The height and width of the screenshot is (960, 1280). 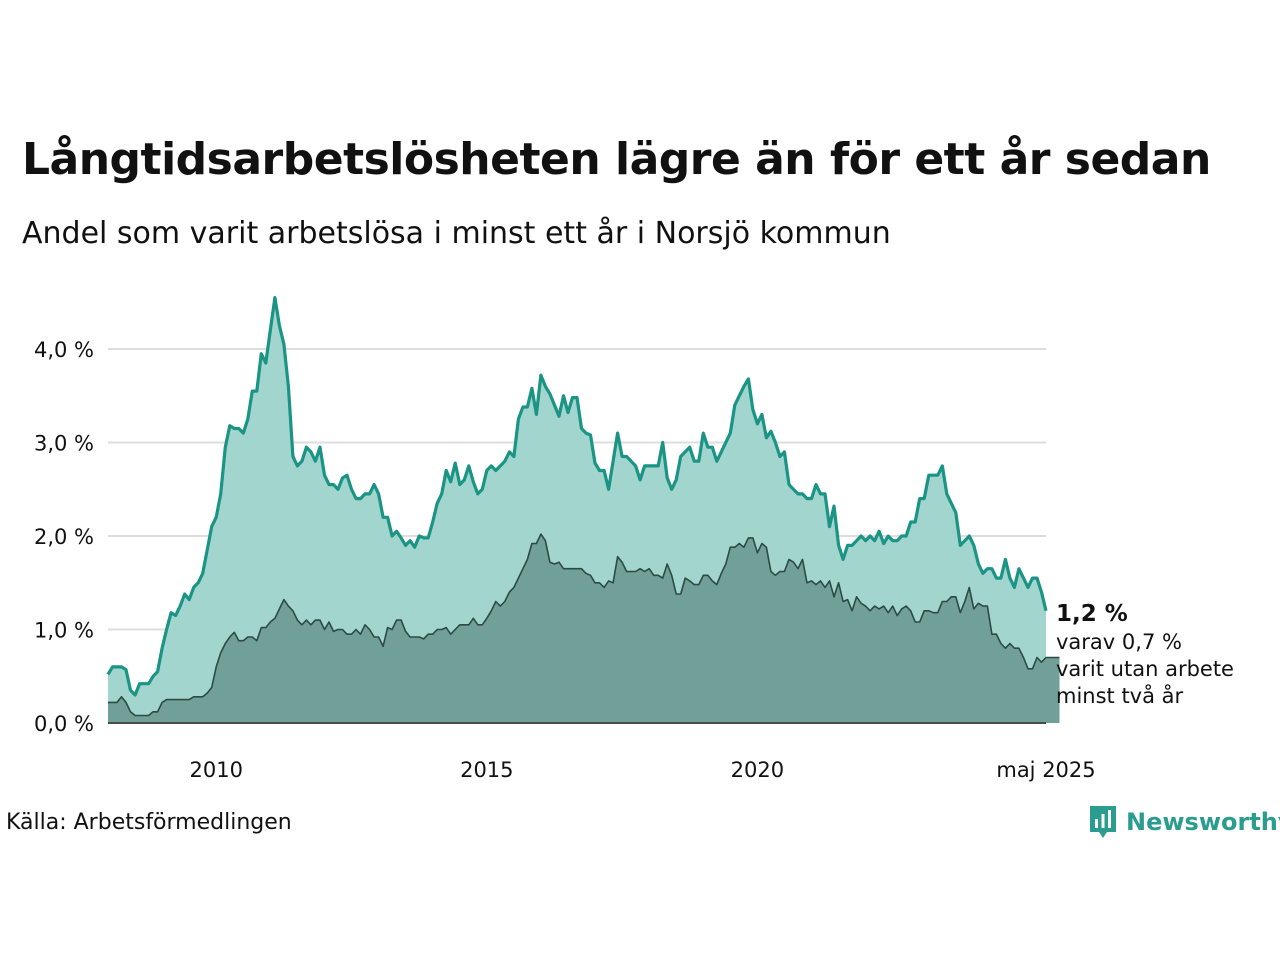 What do you see at coordinates (1145, 669) in the screenshot?
I see `annotation-line-2: varit utan arbete` at bounding box center [1145, 669].